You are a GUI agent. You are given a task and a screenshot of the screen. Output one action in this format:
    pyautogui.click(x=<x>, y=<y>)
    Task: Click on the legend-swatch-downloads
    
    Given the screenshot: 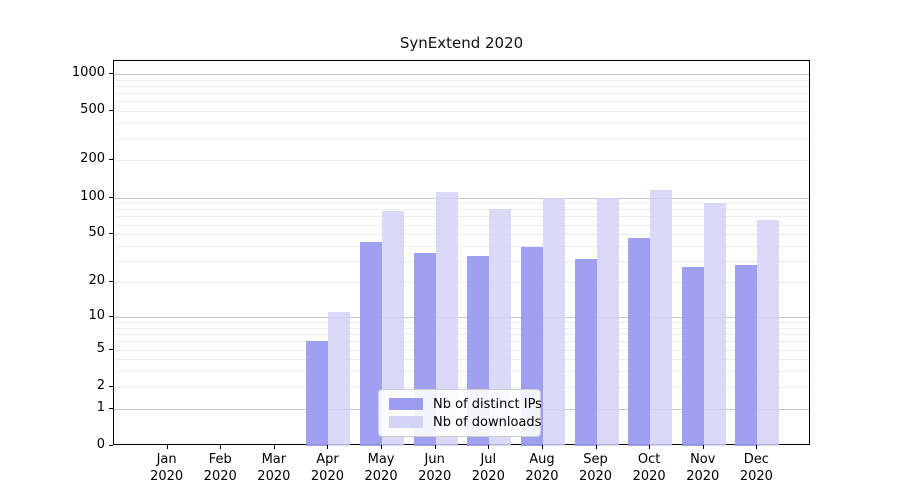 What is the action you would take?
    pyautogui.click(x=406, y=422)
    